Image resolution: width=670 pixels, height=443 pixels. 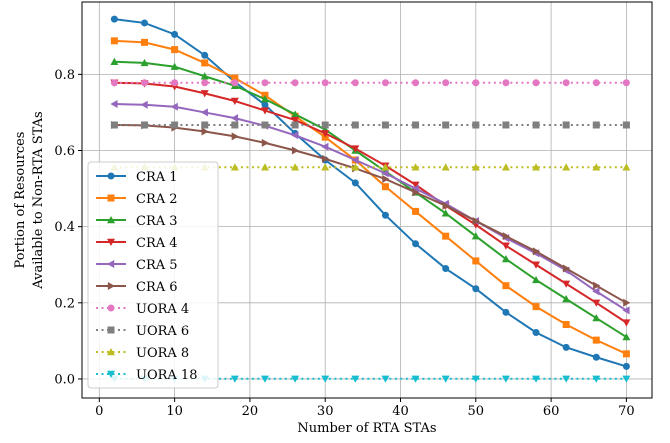 What do you see at coordinates (626, 411) in the screenshot?
I see `x-tick-label: 70` at bounding box center [626, 411].